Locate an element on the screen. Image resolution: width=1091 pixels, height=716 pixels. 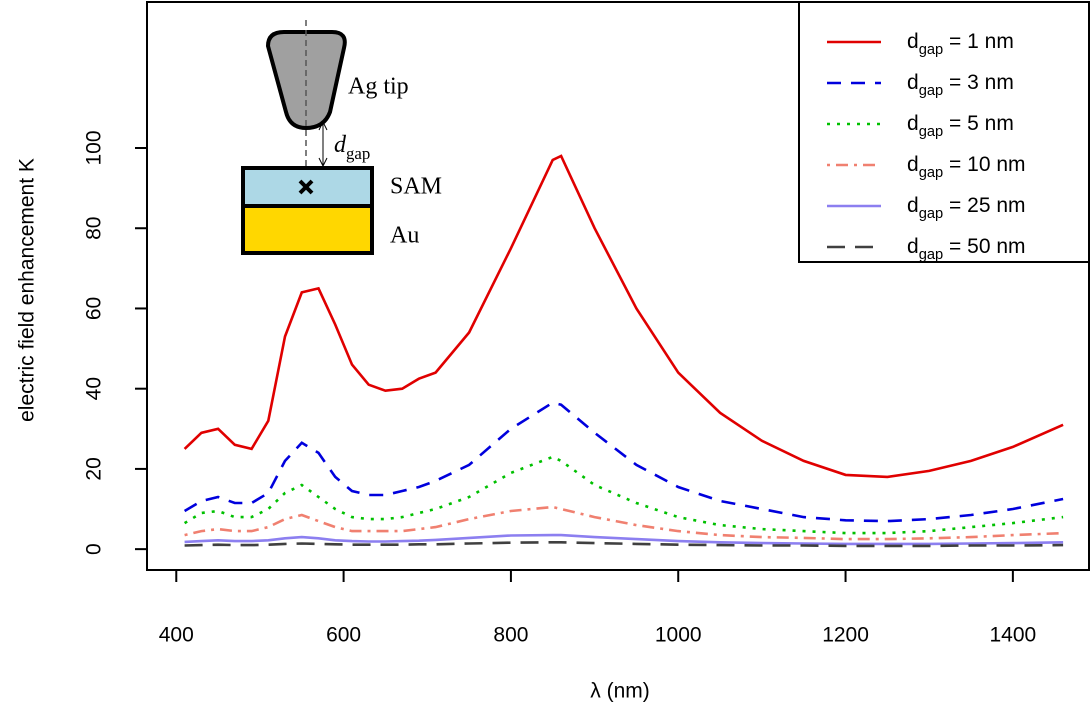
legend-box is located at coordinates (944, 132).